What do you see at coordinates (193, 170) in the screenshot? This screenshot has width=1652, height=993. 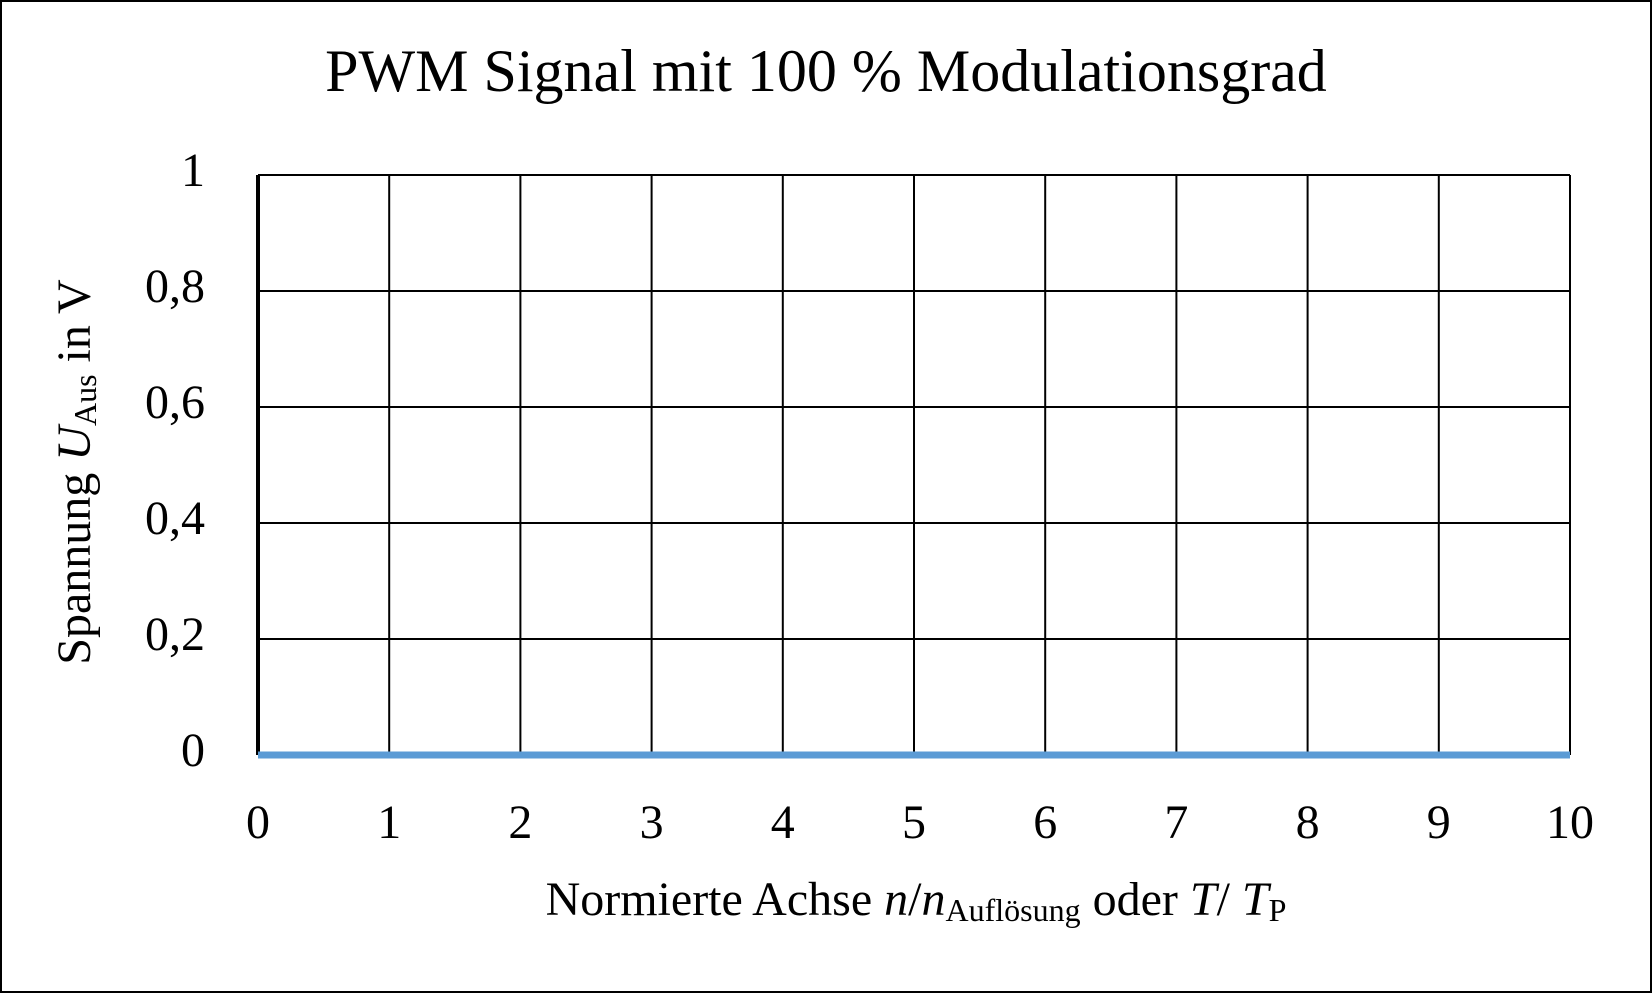 I see `y-tick-label: 1` at bounding box center [193, 170].